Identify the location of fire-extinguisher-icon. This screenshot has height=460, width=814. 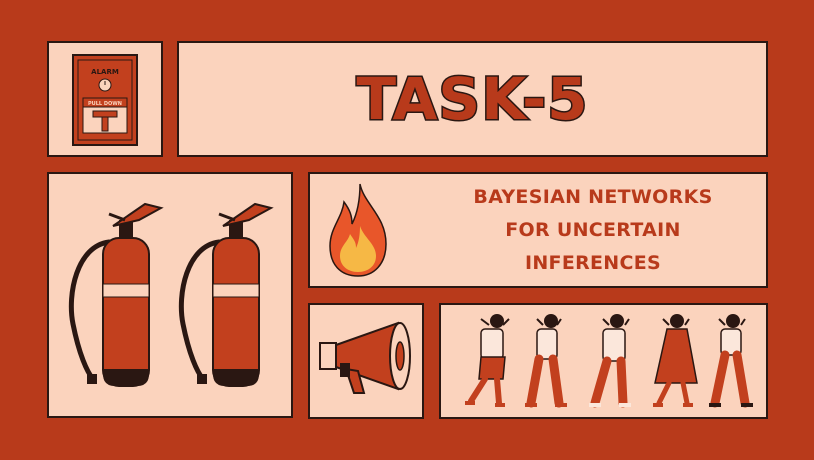
(171, 294).